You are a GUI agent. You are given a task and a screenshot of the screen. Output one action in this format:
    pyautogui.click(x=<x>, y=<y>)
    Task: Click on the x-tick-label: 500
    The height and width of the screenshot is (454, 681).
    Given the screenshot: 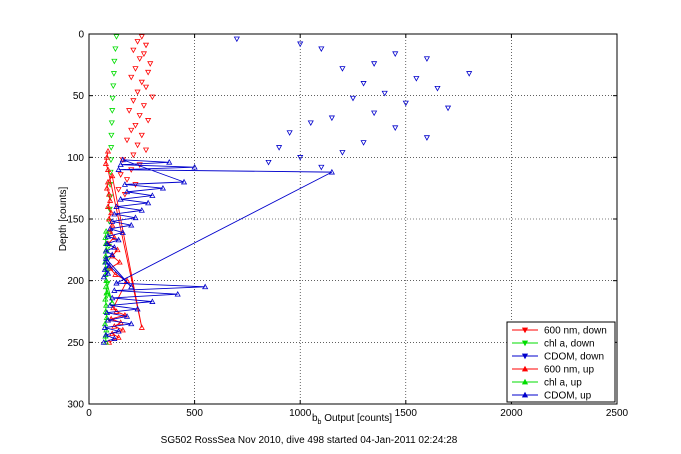 What is the action you would take?
    pyautogui.click(x=194, y=413)
    